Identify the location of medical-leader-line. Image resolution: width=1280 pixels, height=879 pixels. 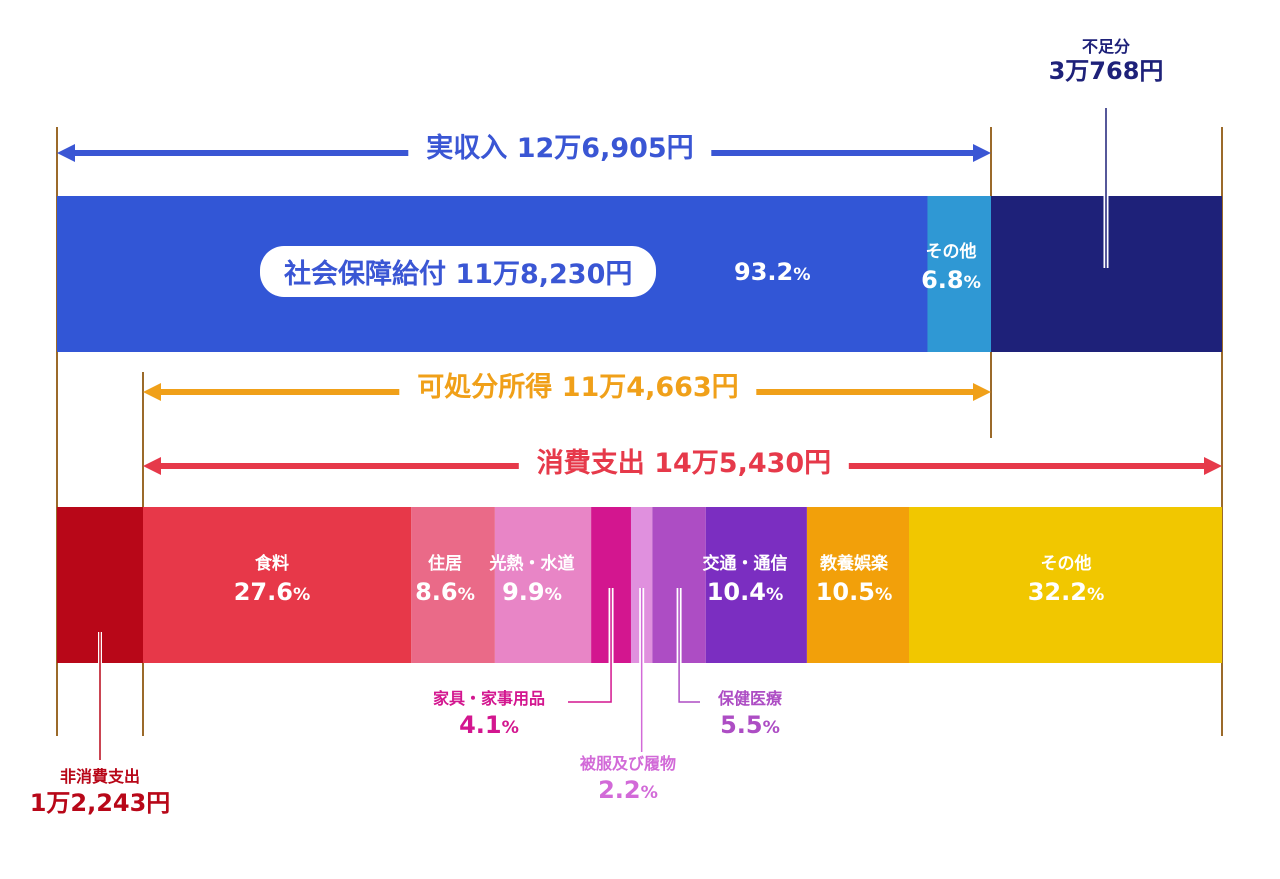
(689, 645).